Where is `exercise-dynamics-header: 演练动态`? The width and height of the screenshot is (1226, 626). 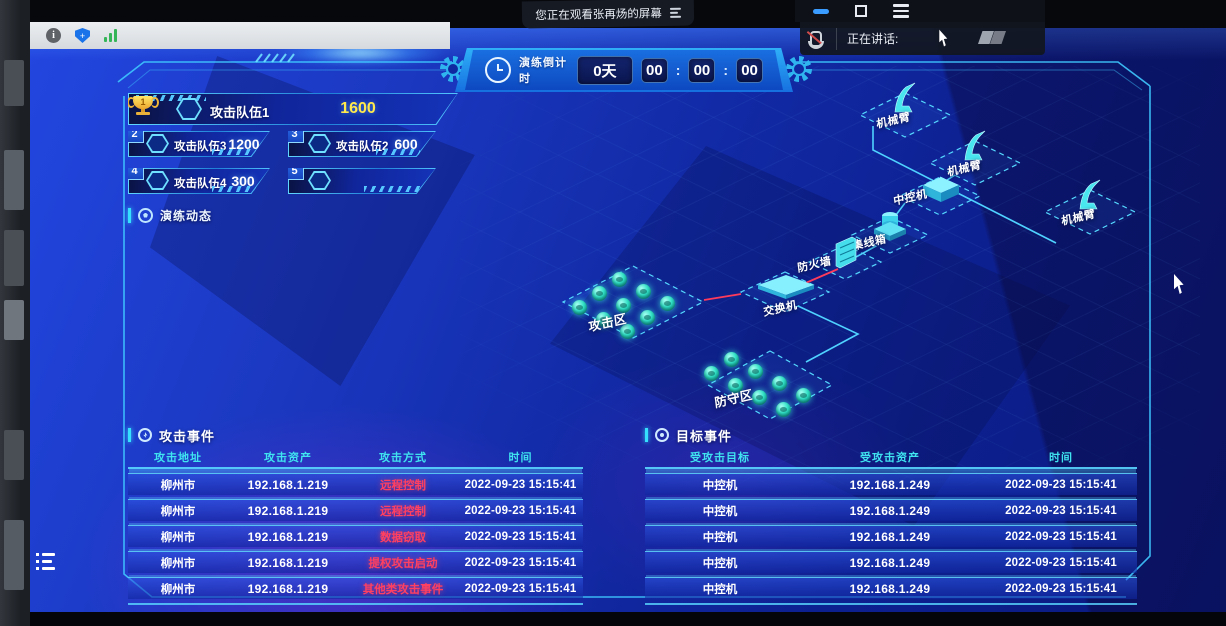 exercise-dynamics-header: 演练动态 is located at coordinates (170, 215).